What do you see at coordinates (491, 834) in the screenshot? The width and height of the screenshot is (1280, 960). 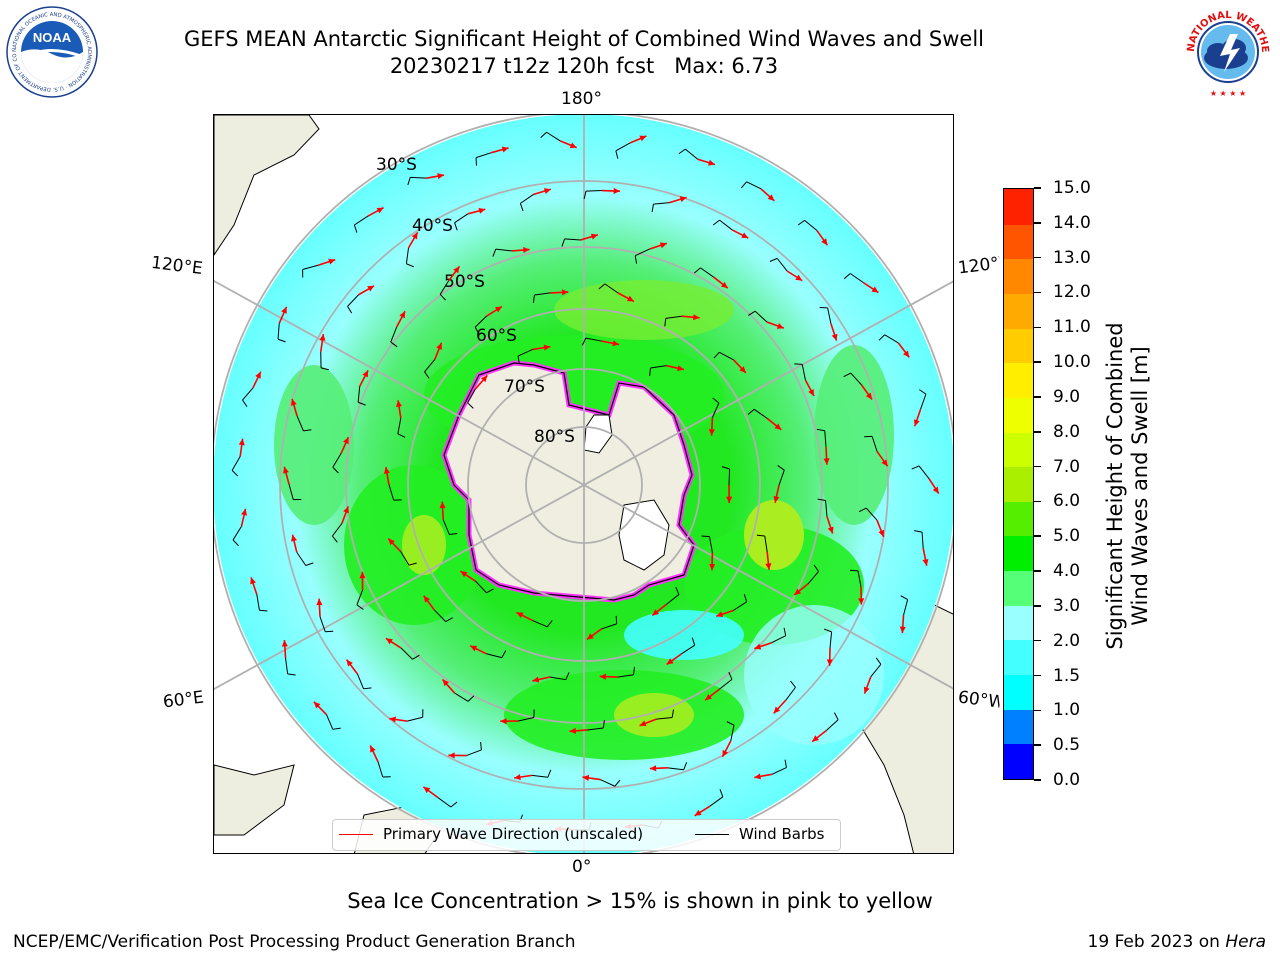 I see `legend-item-wave-direction: Primary Wave Direction (unscaled)` at bounding box center [491, 834].